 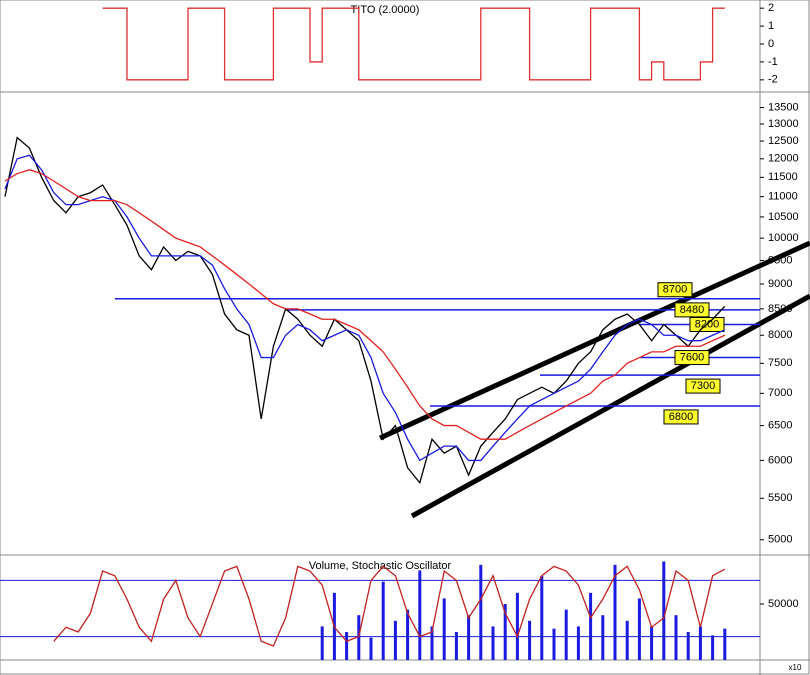 I want to click on panel-title: Volume, Stochastic Oscillator, so click(x=380, y=566).